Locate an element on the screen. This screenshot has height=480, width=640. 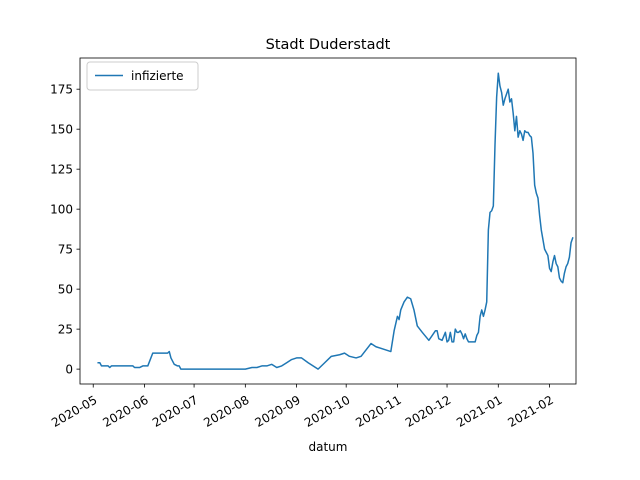
y-tick-label: 50 is located at coordinates (65, 289).